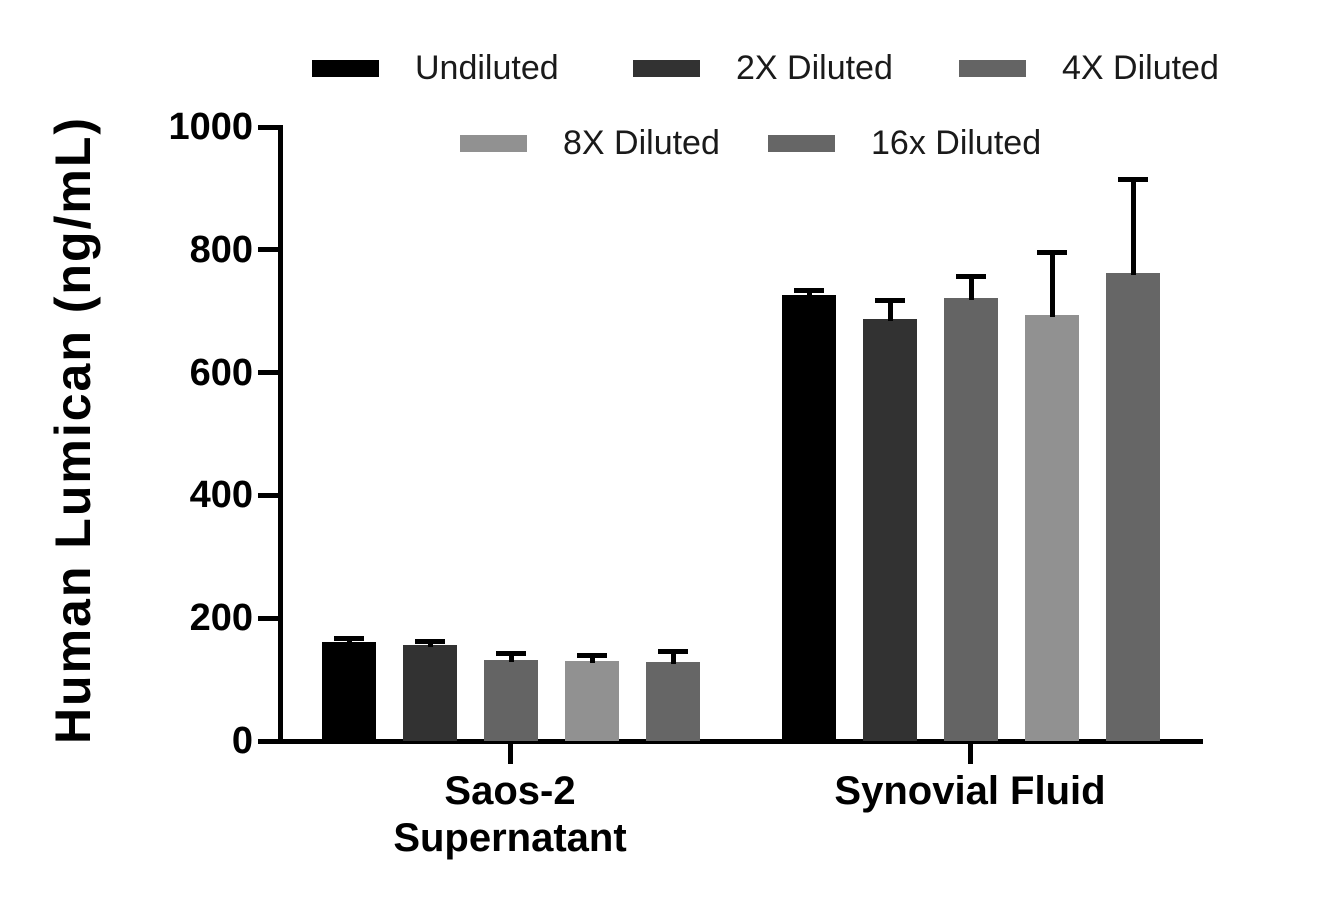 The height and width of the screenshot is (918, 1342). I want to click on y-tick-label: 1000, so click(210, 127).